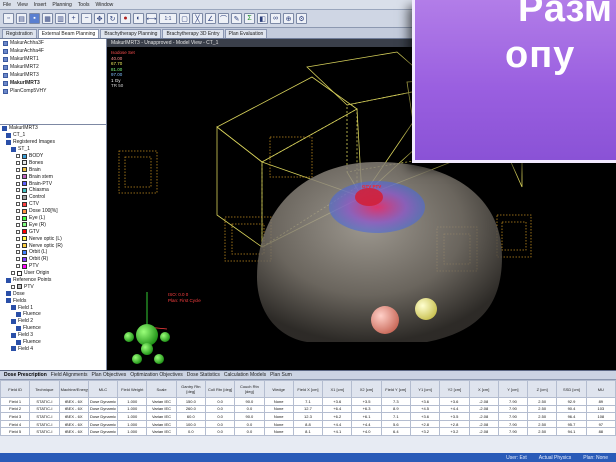 The image size is (616, 462). I want to click on column-header: Y1 [cm], so click(425, 389).